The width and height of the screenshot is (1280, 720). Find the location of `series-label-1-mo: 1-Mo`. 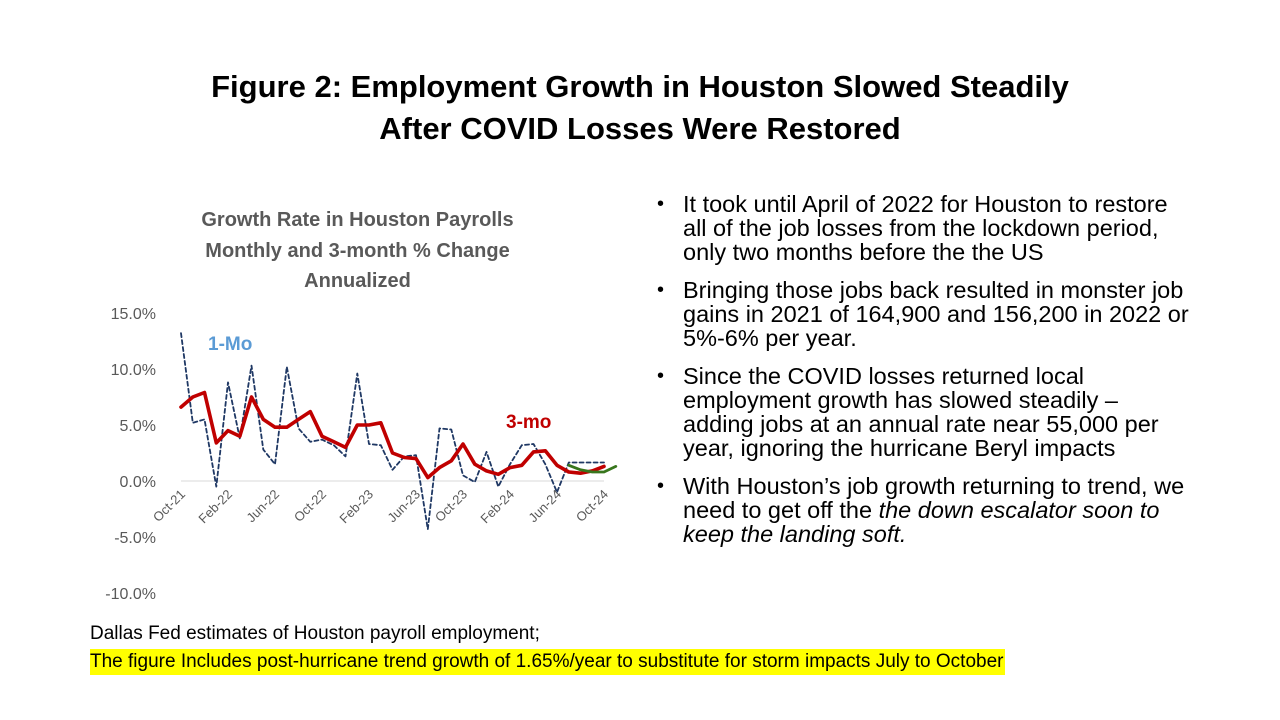

series-label-1-mo: 1-Mo is located at coordinates (230, 344).